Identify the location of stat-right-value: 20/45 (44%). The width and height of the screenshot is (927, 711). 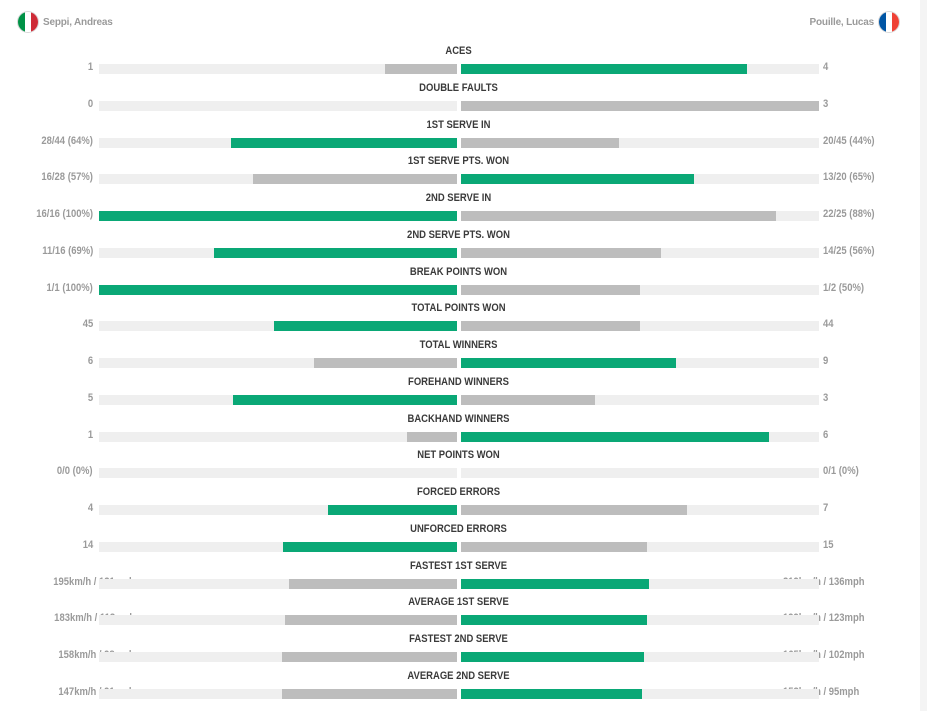
(849, 140).